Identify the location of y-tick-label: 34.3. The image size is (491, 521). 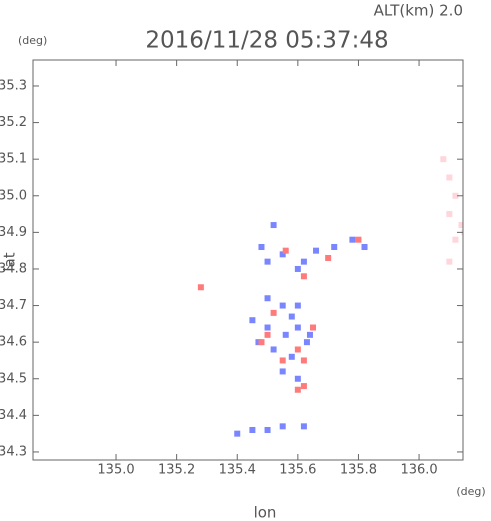
(13, 451).